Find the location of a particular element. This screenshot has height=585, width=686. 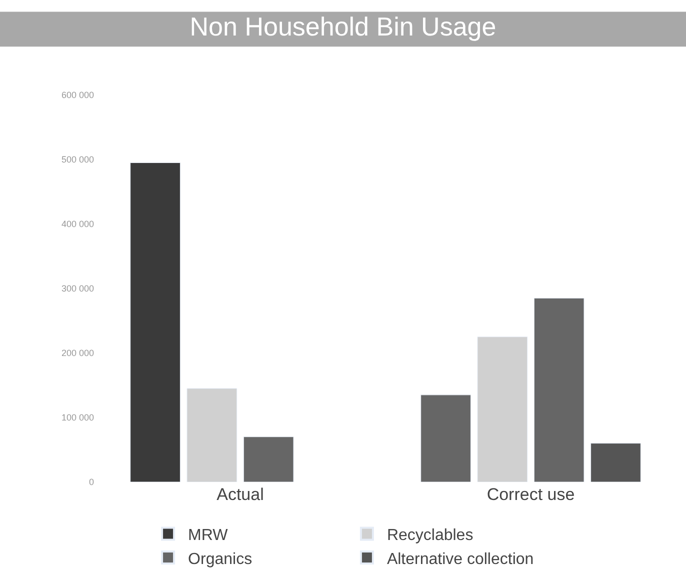

legend-label: MRW is located at coordinates (208, 535).